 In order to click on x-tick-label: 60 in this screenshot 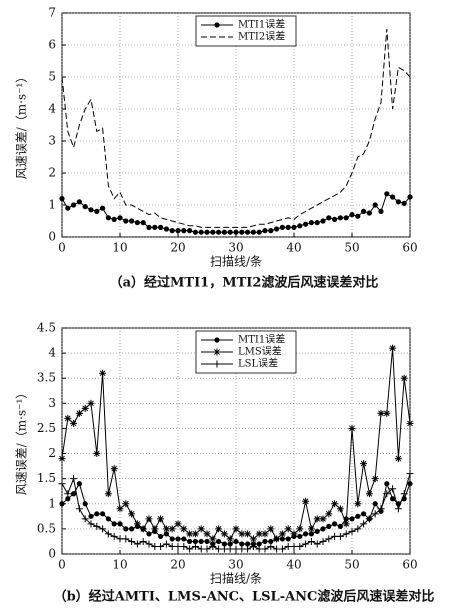, I will do `click(409, 565)`.